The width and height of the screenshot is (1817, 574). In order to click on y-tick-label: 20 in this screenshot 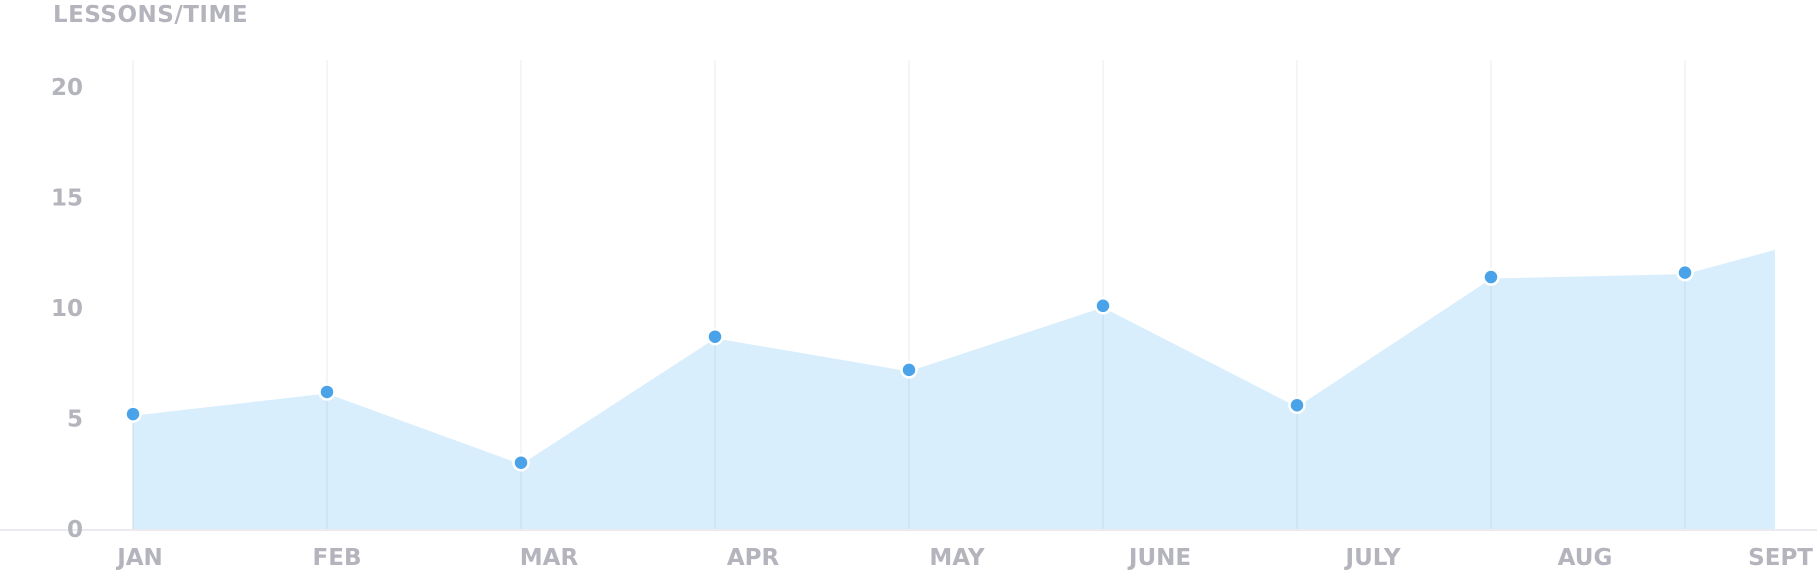, I will do `click(67, 88)`.